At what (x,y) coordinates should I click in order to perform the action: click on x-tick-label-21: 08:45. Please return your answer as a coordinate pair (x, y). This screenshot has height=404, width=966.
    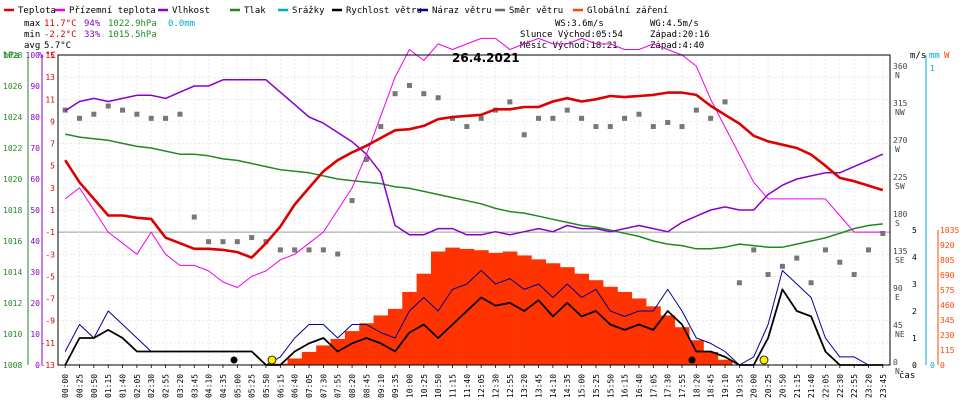
    Looking at the image, I should click on (366, 386).